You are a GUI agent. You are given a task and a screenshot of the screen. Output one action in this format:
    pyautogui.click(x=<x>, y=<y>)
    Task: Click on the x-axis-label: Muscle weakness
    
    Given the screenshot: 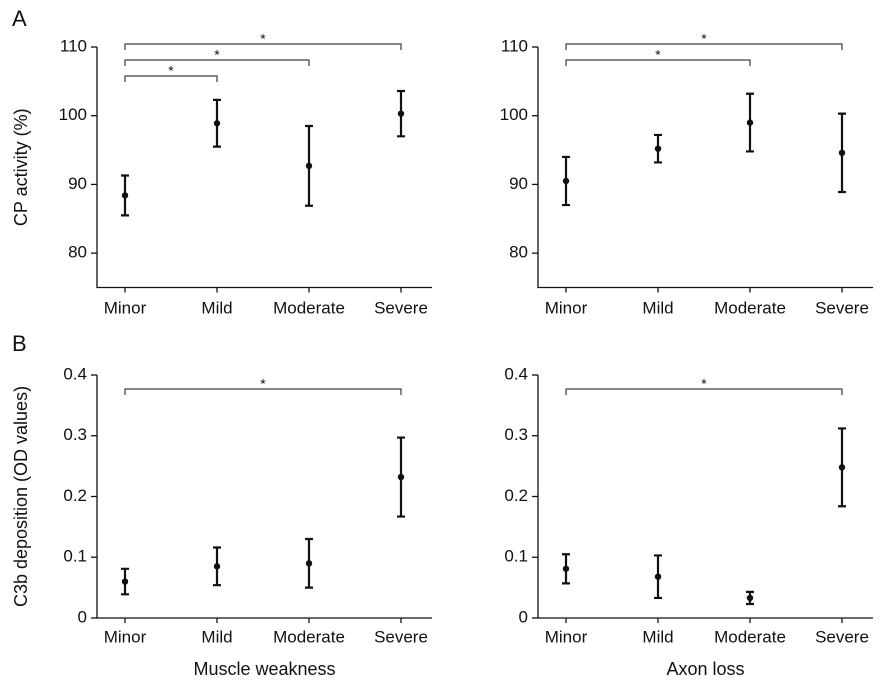 What is the action you would take?
    pyautogui.click(x=264, y=669)
    